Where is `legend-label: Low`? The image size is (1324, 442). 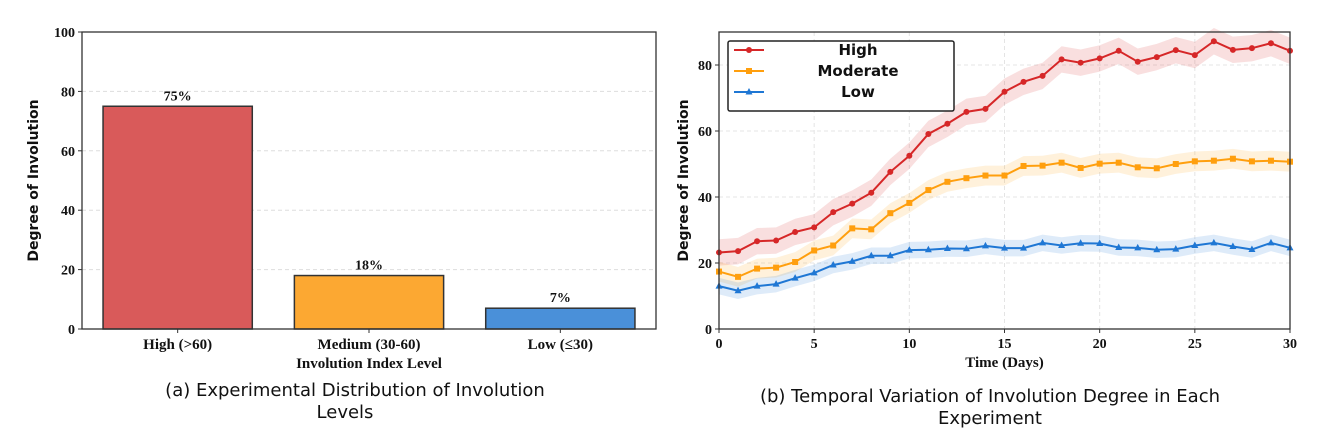
legend-label: Low is located at coordinates (858, 92).